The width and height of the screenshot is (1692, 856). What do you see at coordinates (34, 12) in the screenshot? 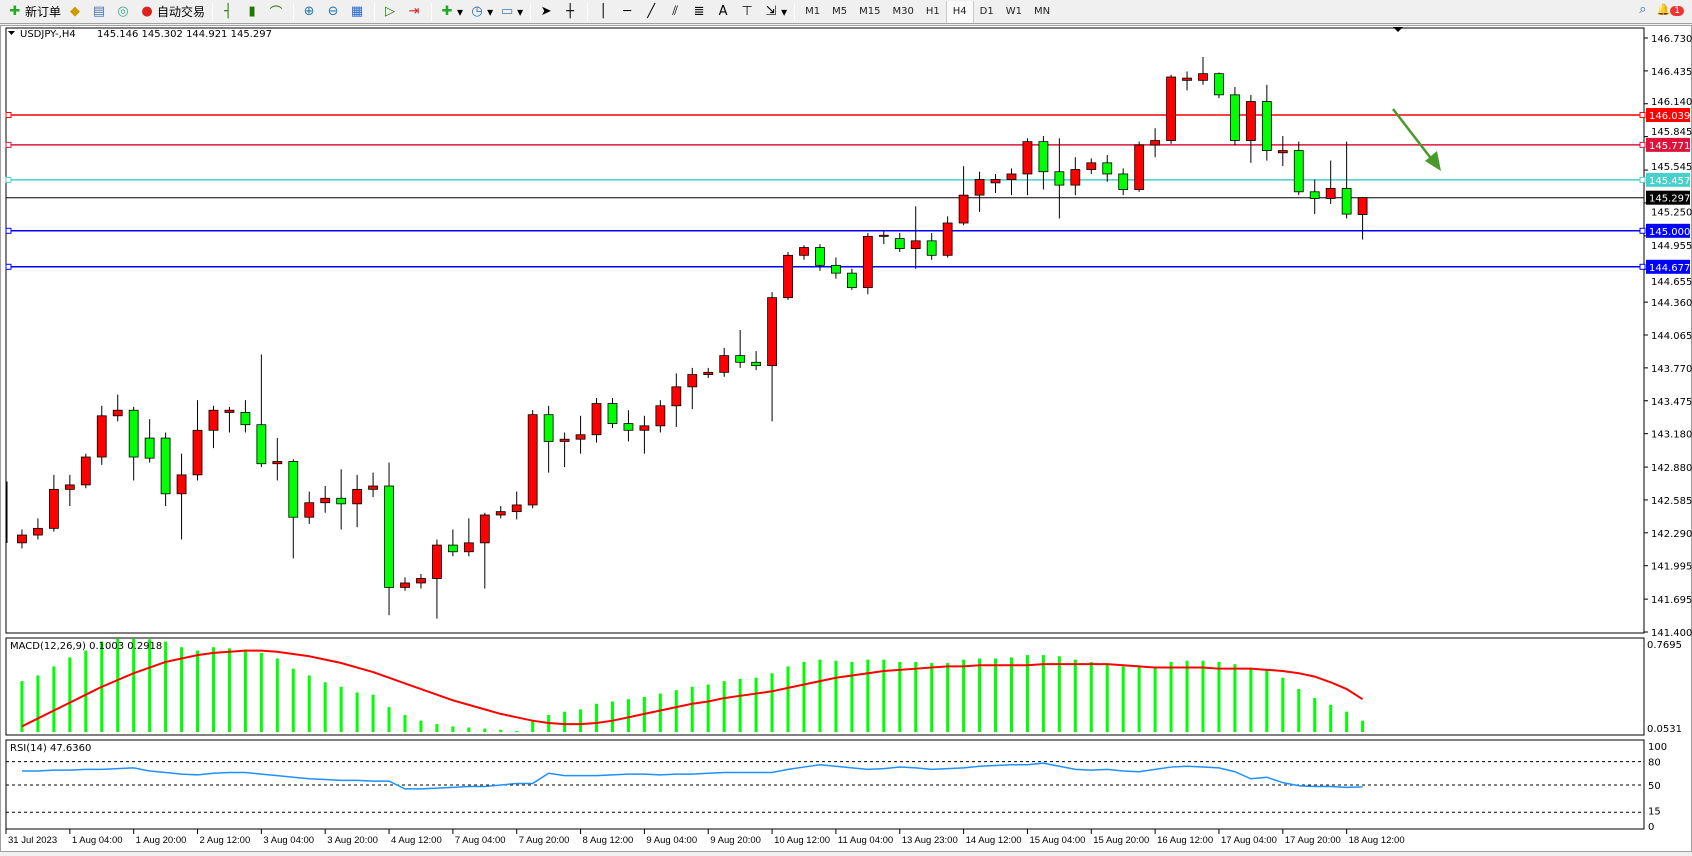
I see `new-order-button: ✚ 新订单` at bounding box center [34, 12].